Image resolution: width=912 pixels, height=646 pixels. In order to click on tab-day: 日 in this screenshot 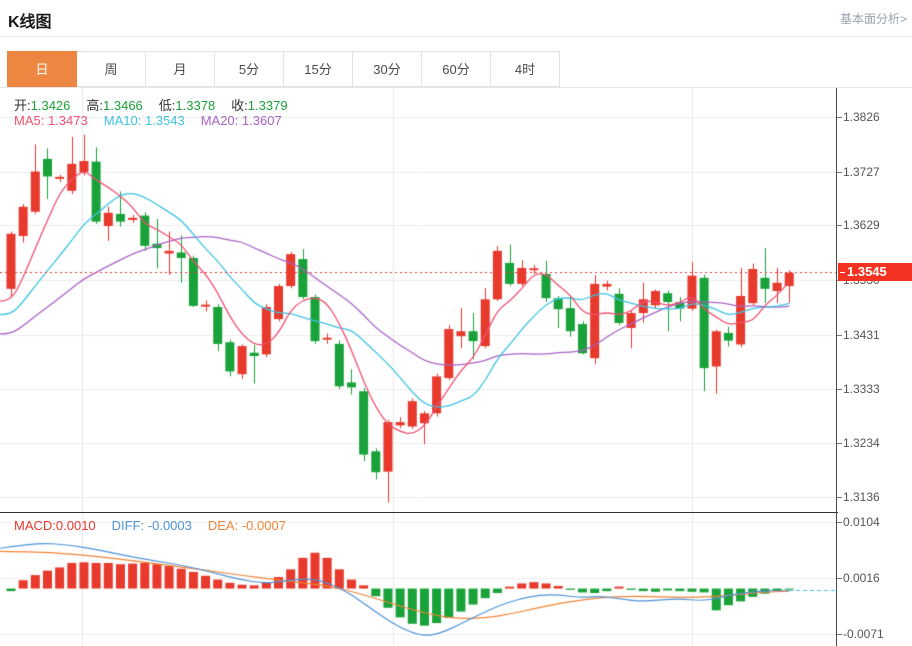, I will do `click(42, 69)`.